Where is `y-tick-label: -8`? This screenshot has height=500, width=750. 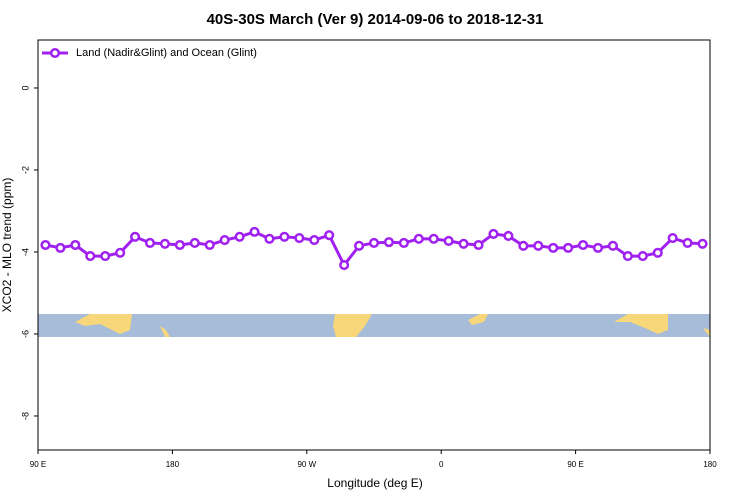 y-tick-label: -8 is located at coordinates (25, 416).